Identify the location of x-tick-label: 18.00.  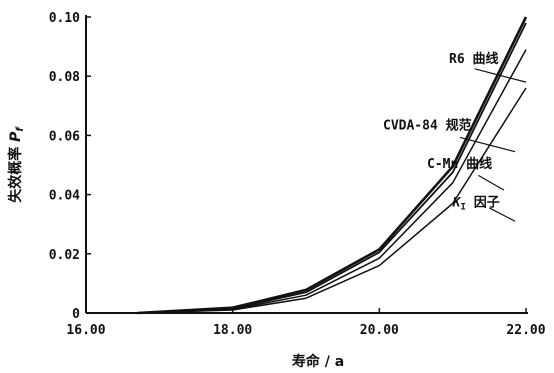
(232, 330).